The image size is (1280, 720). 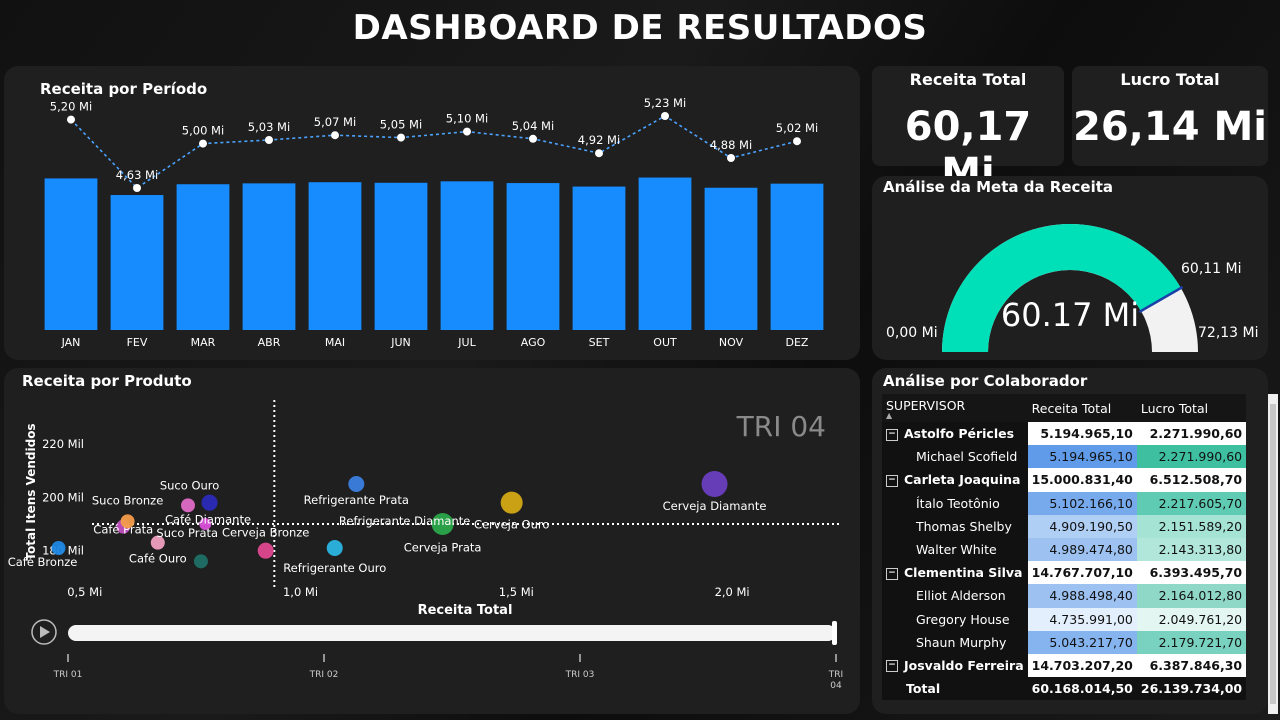 What do you see at coordinates (63, 444) in the screenshot?
I see `y-tick-label: 220 Mil` at bounding box center [63, 444].